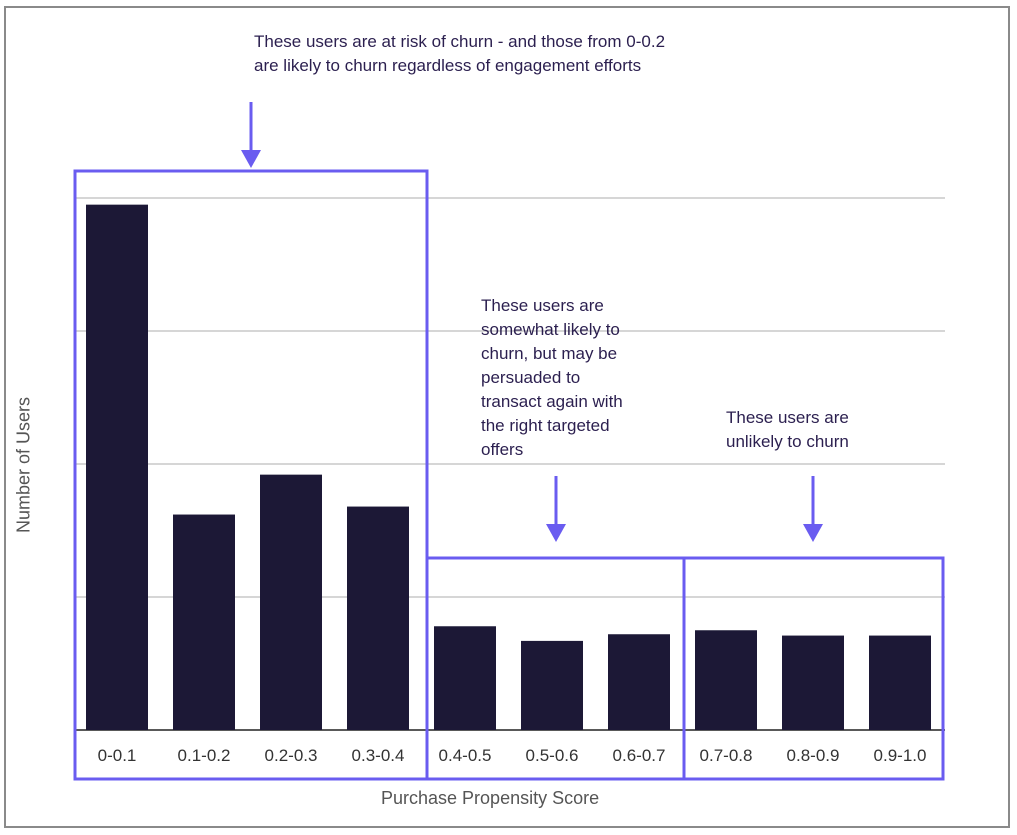  What do you see at coordinates (204, 755) in the screenshot?
I see `x-tick-label: 0.1-0.2` at bounding box center [204, 755].